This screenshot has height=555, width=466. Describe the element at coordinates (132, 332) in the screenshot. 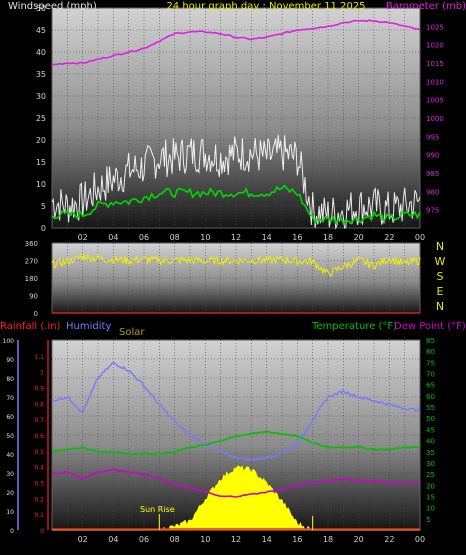

I see `solar-axis-title: Solar` at that location.